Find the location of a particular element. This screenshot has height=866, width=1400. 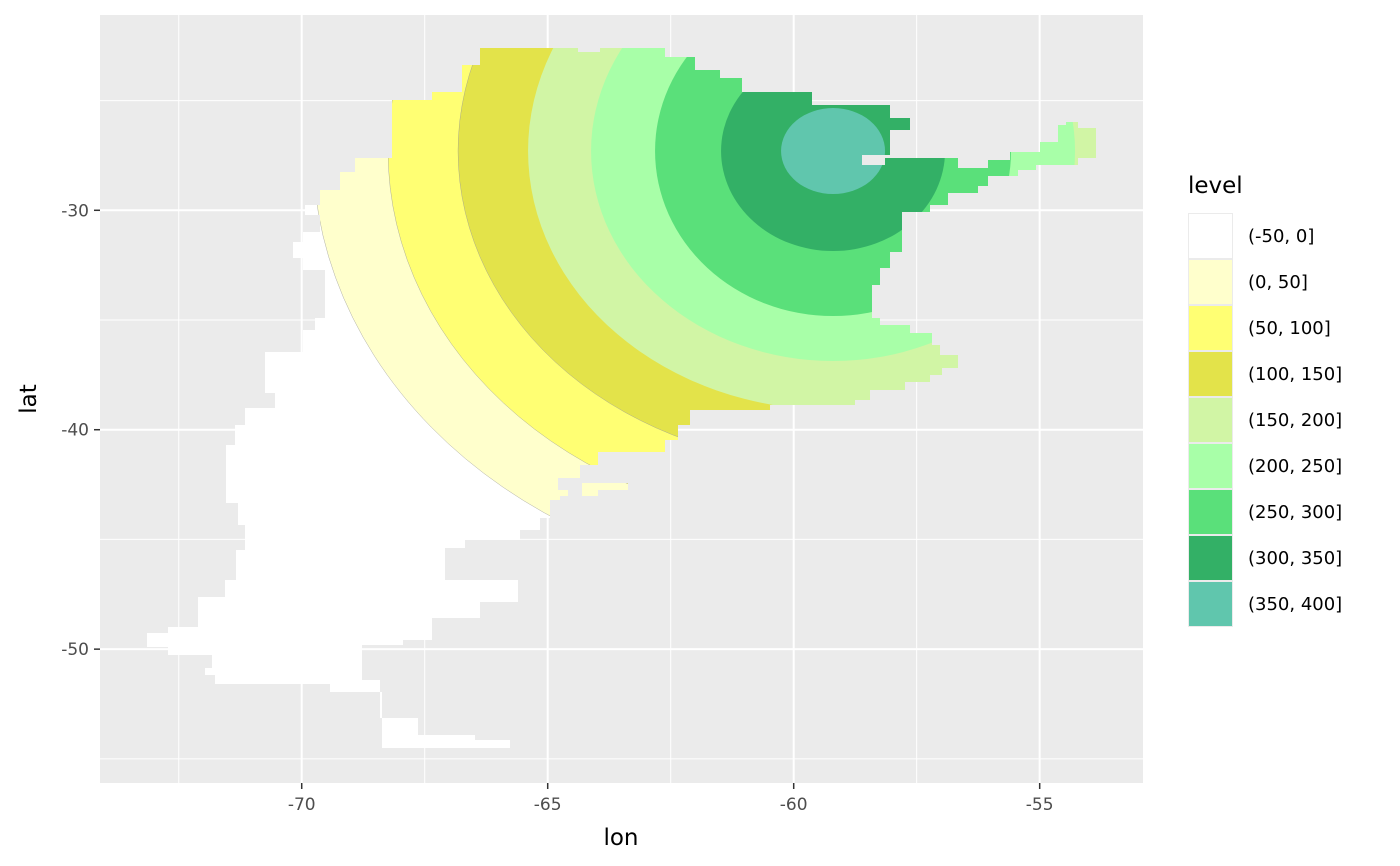

x-tick-label: -70 is located at coordinates (302, 805).